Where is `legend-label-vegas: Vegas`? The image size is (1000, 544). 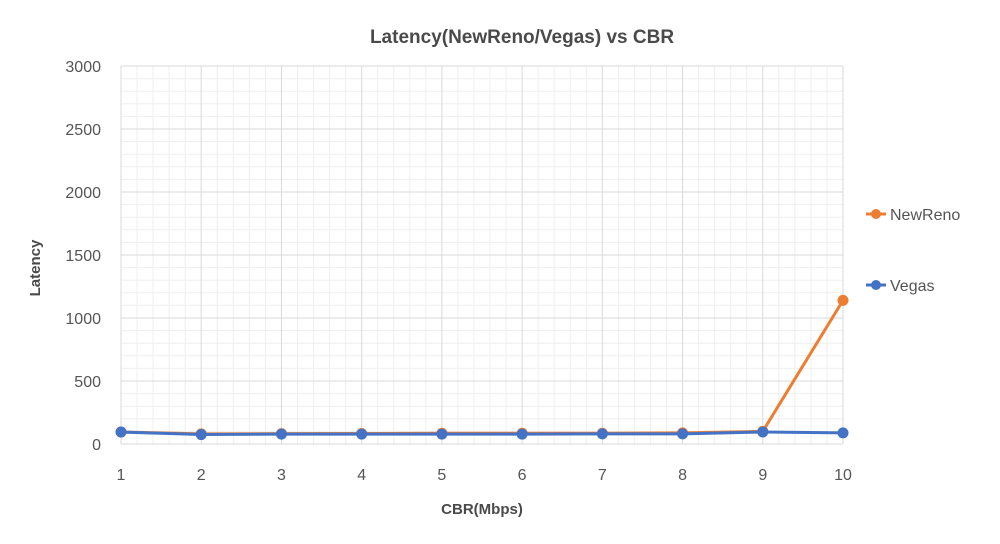 legend-label-vegas: Vegas is located at coordinates (912, 286).